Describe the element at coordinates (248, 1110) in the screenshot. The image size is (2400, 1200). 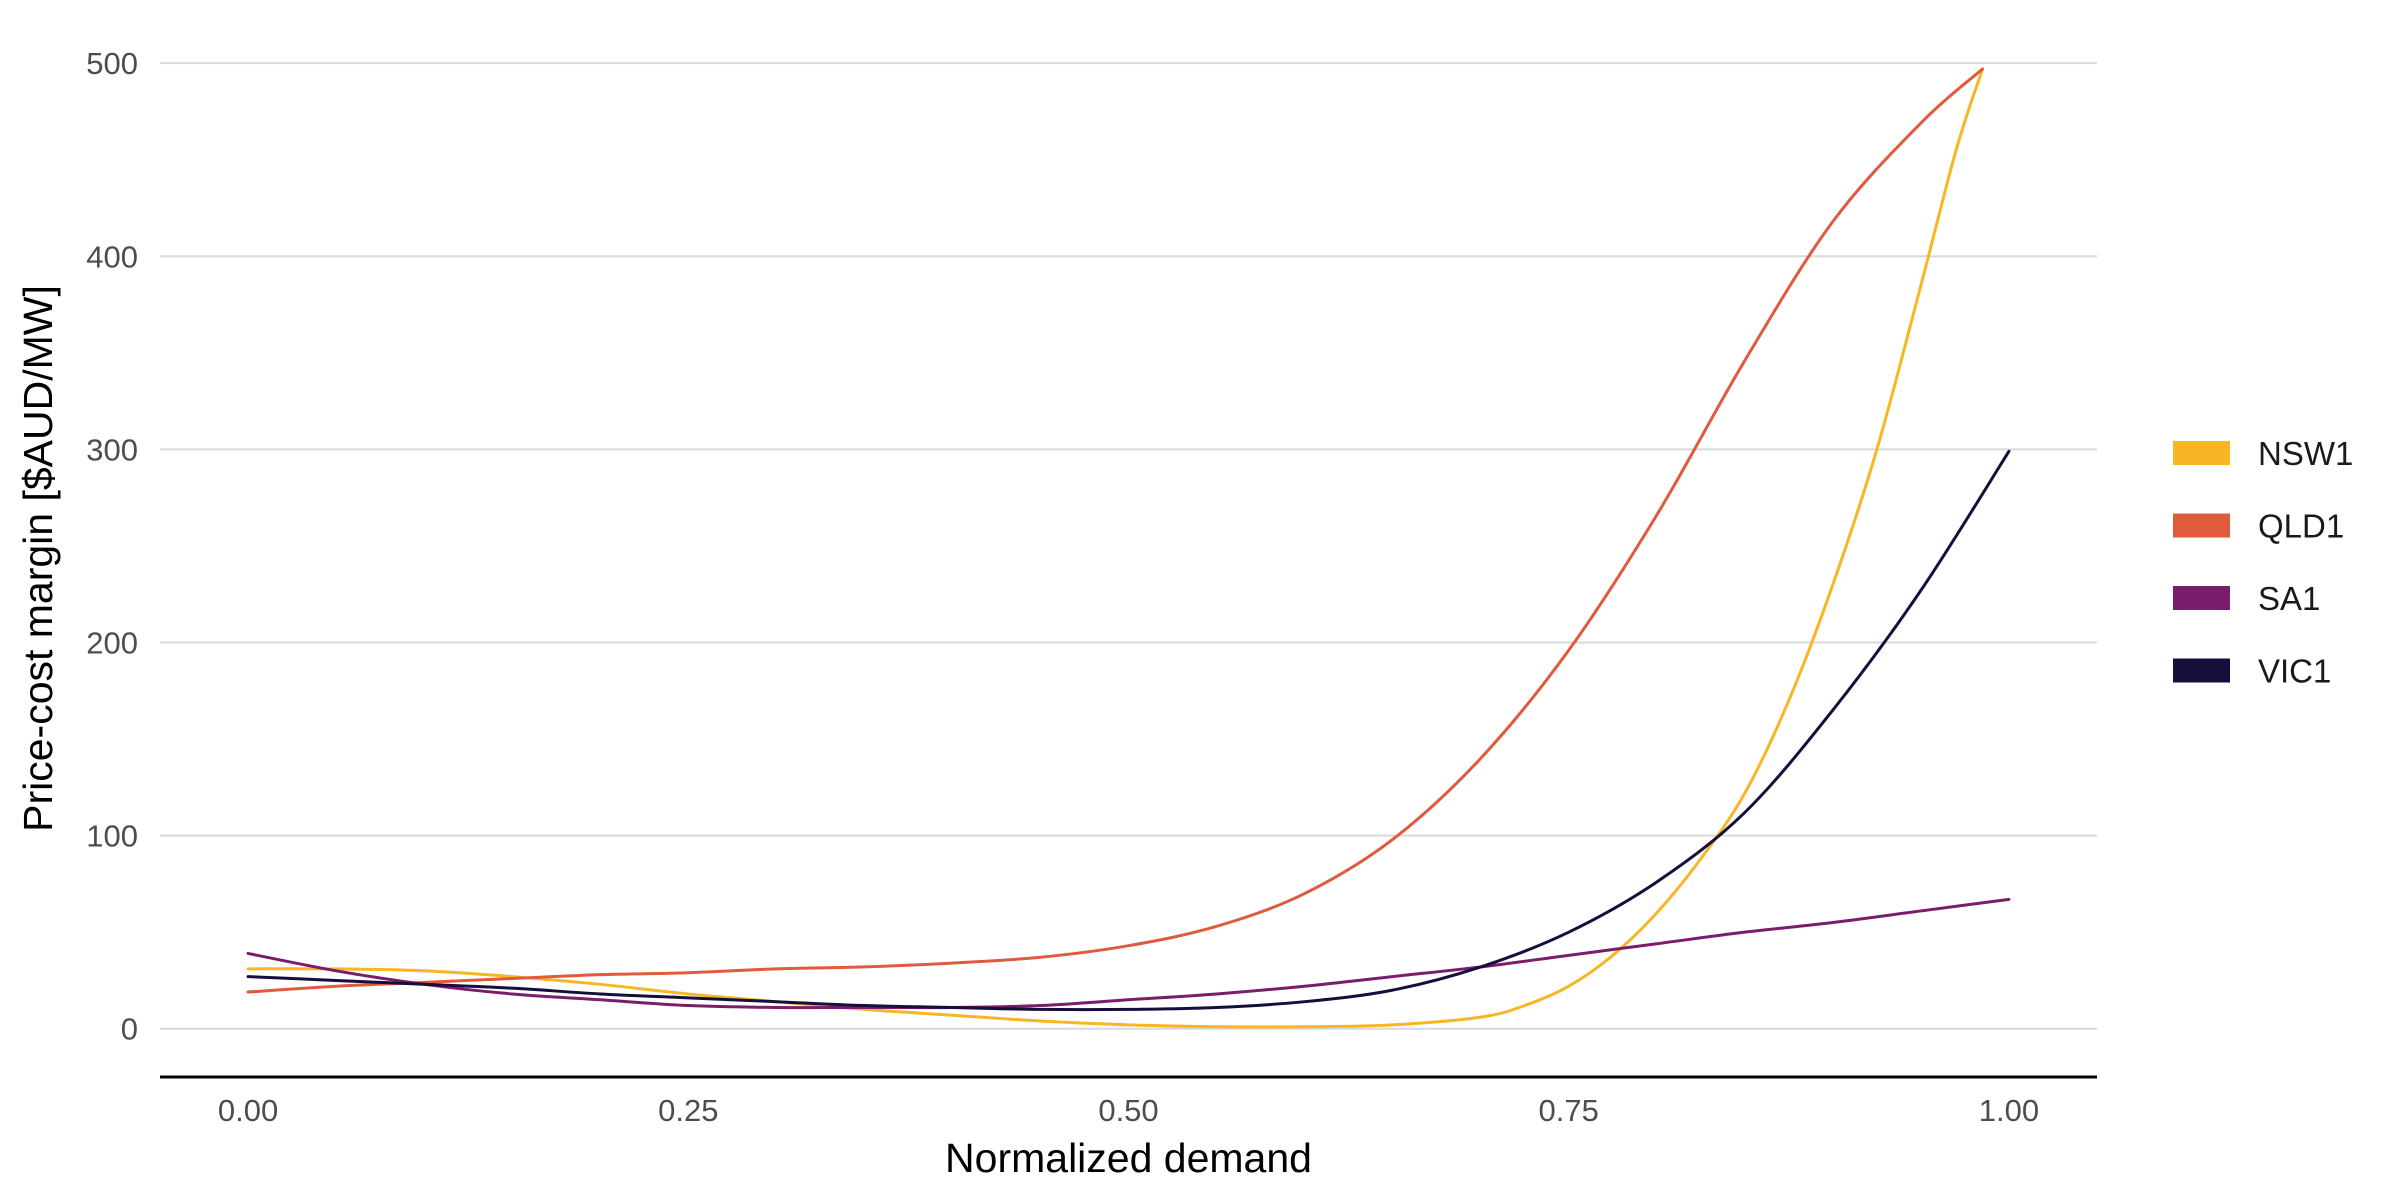
I see `x-tick-label: 0.00` at that location.